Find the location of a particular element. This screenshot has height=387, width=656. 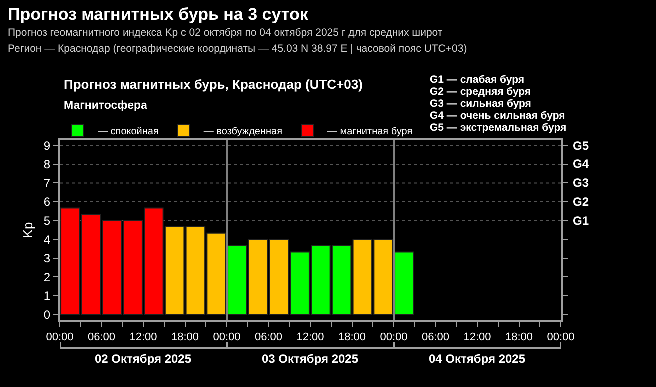

legend-title: Магнитосфера is located at coordinates (106, 106).